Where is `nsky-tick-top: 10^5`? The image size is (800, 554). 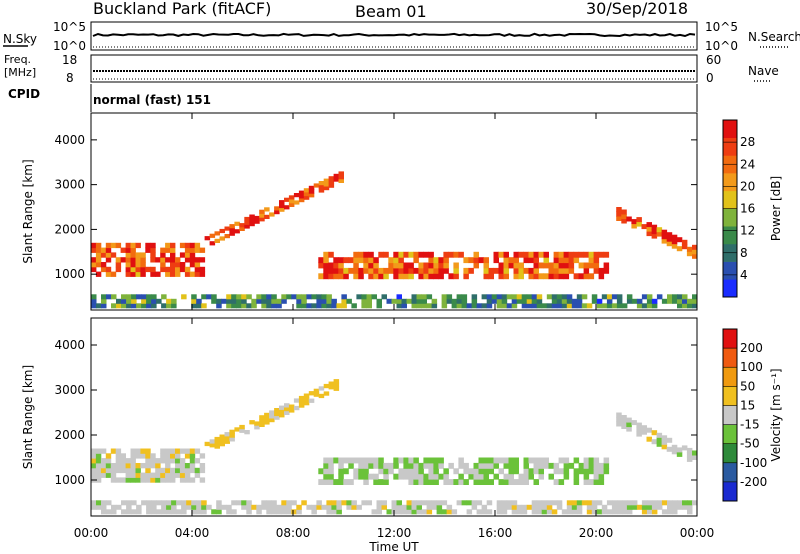 nsky-tick-top: 10^5 is located at coordinates (69, 27).